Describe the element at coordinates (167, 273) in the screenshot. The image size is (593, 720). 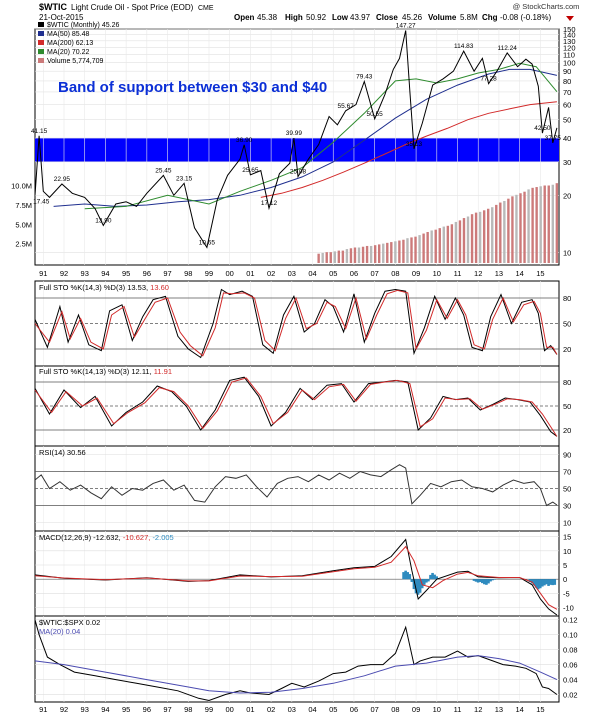
I see `price-x-tick-label: 97` at that location.